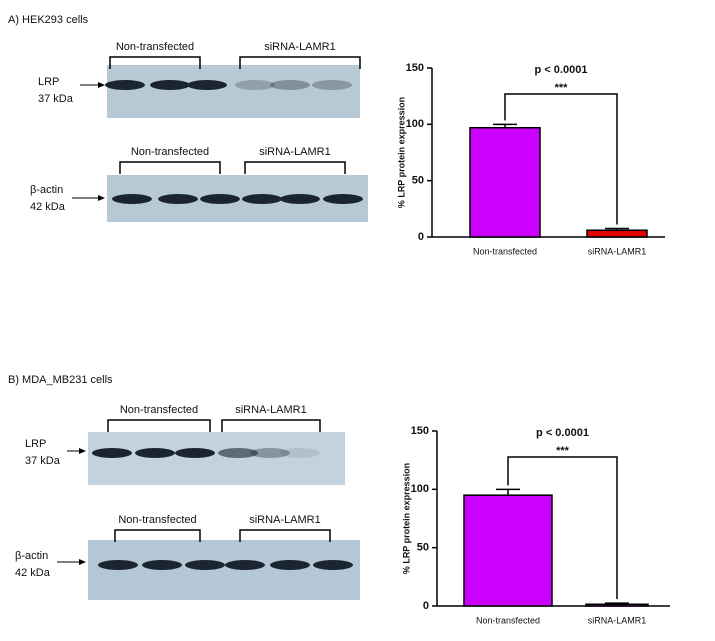  Describe the element at coordinates (60, 380) in the screenshot. I see `panel-label: B) MDA_MB231 cells` at that location.